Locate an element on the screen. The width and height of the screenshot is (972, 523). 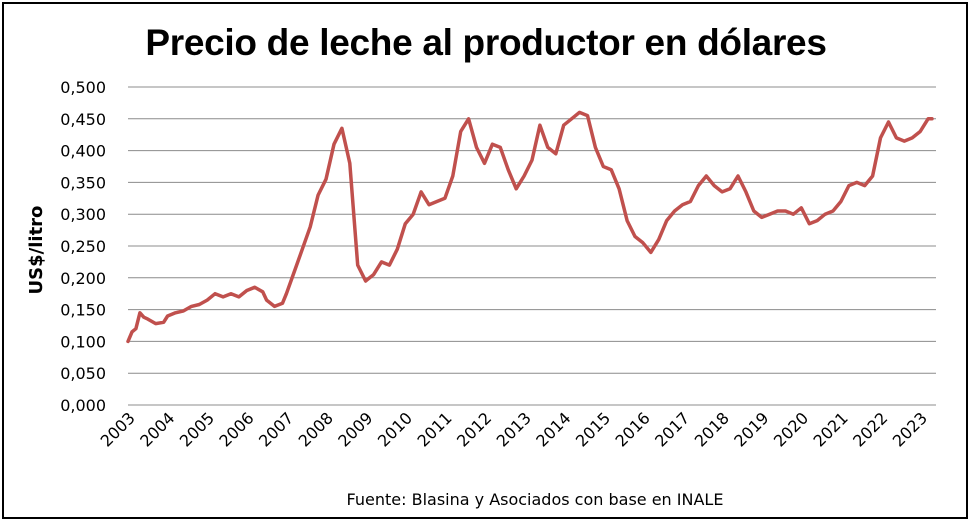
x-tick-label: 2016 is located at coordinates (633, 429).